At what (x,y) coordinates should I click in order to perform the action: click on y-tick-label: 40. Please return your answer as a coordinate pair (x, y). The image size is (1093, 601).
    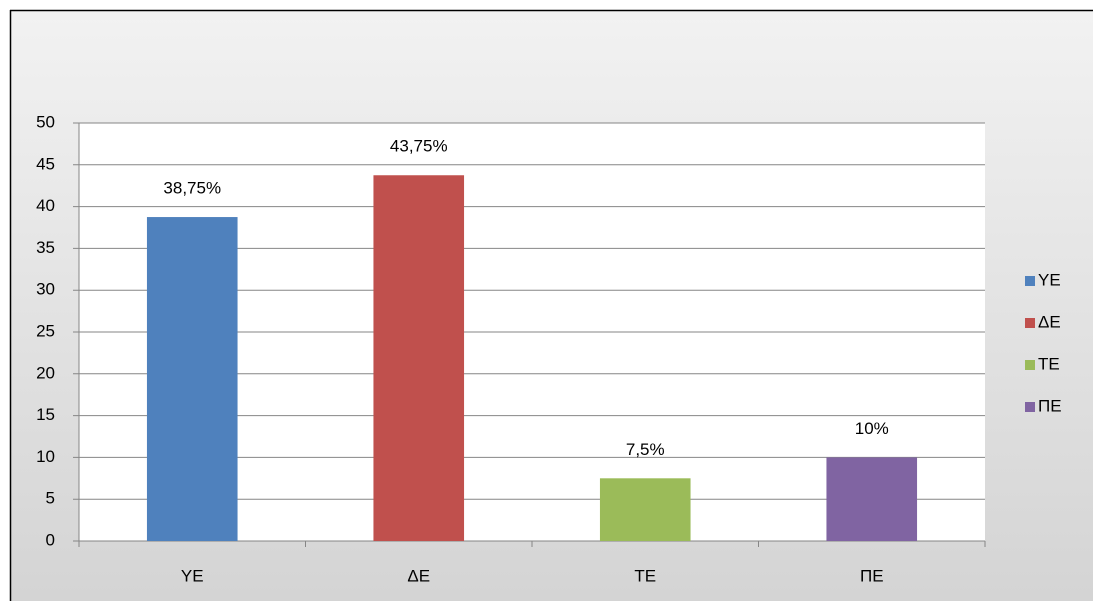
    Looking at the image, I should click on (45, 205).